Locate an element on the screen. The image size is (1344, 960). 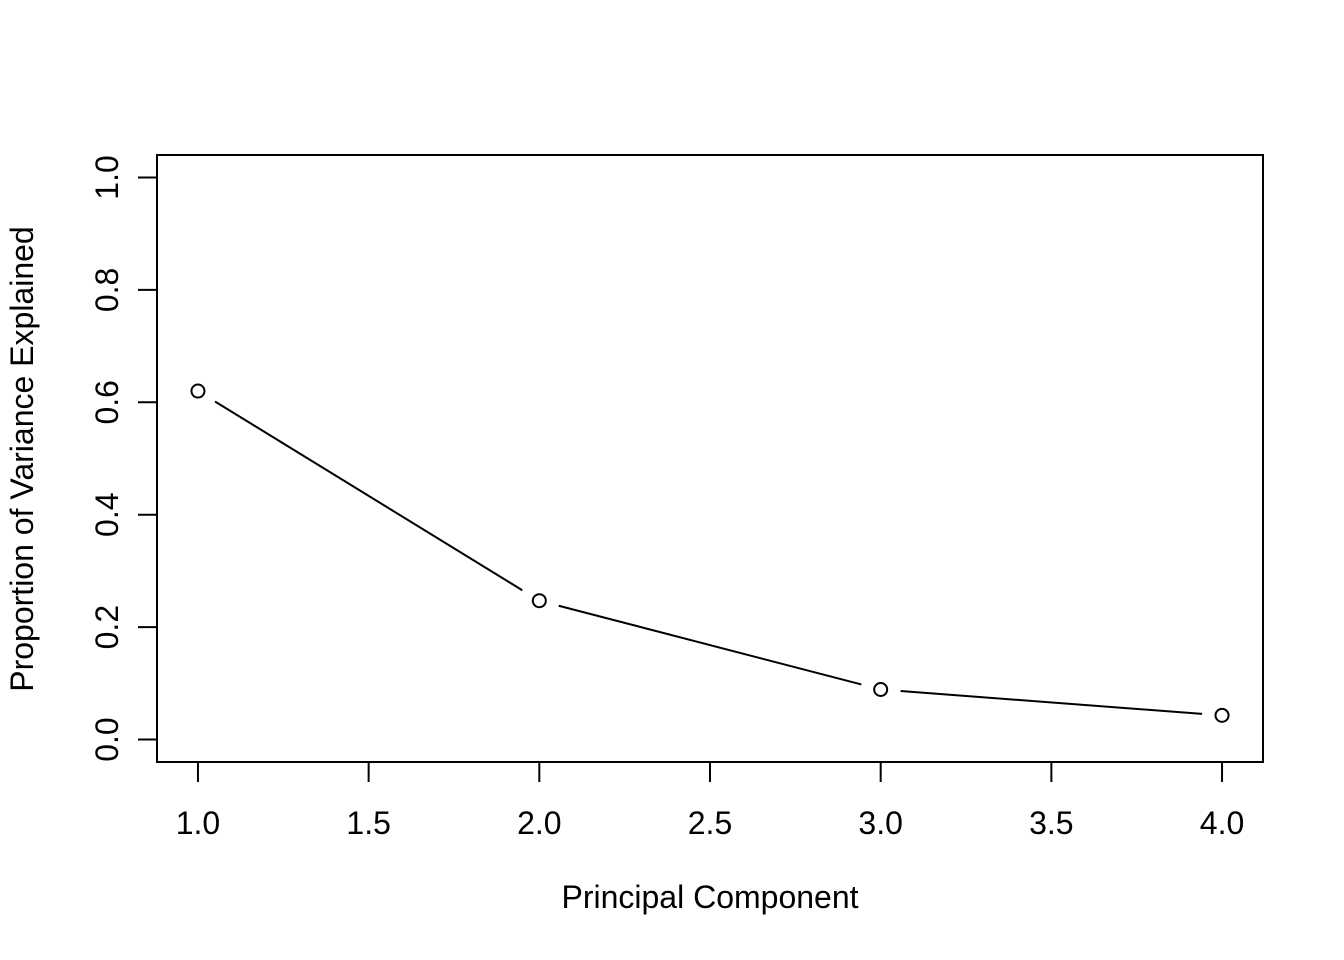
x-tick-label: 2.5 is located at coordinates (710, 823).